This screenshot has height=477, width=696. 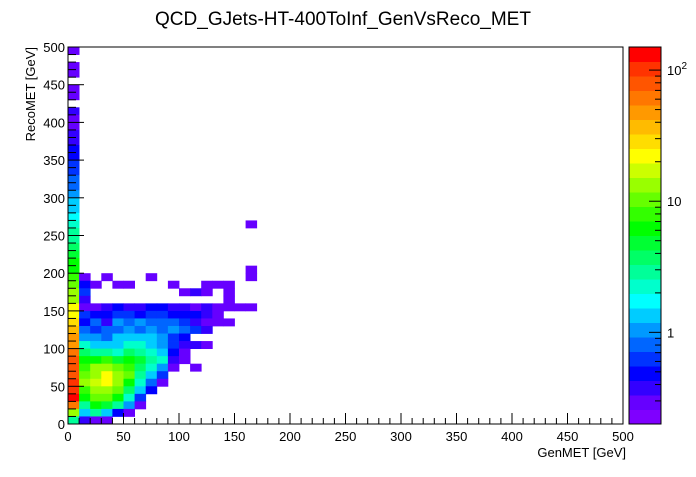 I want to click on x-tick-label: 0, so click(x=67, y=436).